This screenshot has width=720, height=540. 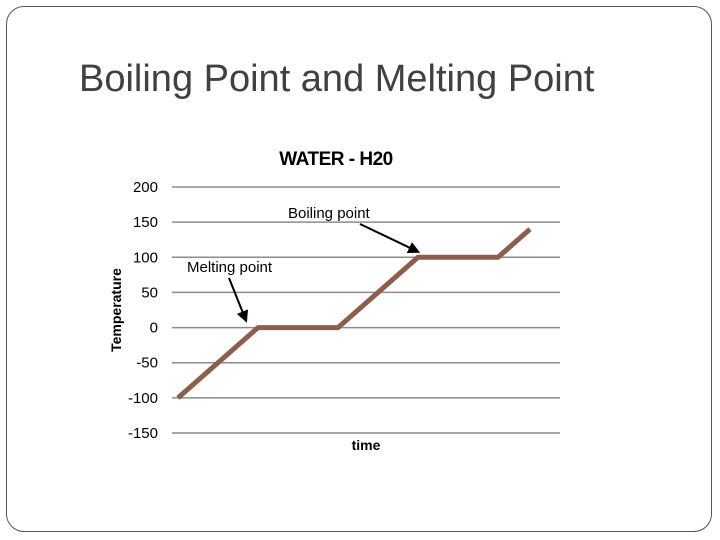 What do you see at coordinates (143, 398) in the screenshot?
I see `y-tick-label: -100` at bounding box center [143, 398].